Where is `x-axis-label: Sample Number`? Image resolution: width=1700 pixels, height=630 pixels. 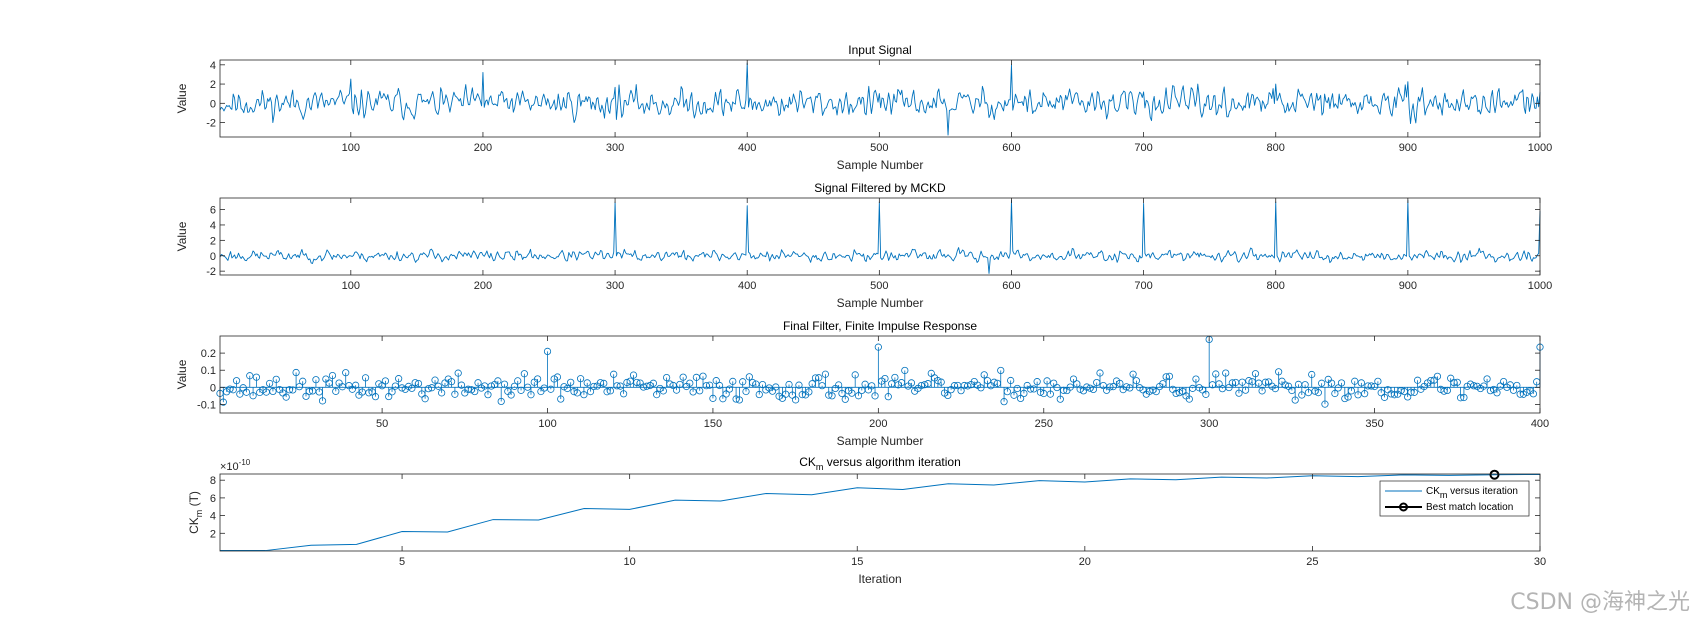 x-axis-label: Sample Number is located at coordinates (880, 441).